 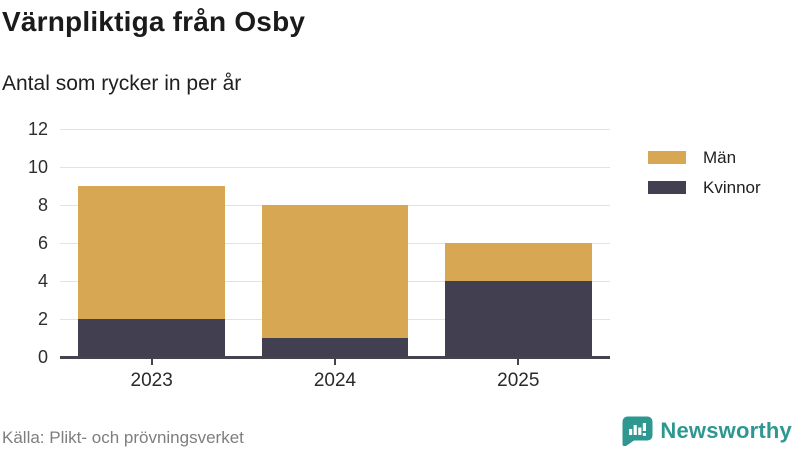 I want to click on legend-item-män: Män, so click(x=704, y=157).